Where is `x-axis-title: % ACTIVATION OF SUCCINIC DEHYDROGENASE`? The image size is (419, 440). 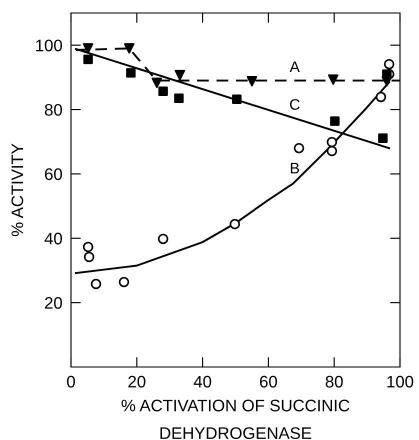
x-axis-title: % ACTIVATION OF SUCCINIC DEHYDROGENASE is located at coordinates (236, 420).